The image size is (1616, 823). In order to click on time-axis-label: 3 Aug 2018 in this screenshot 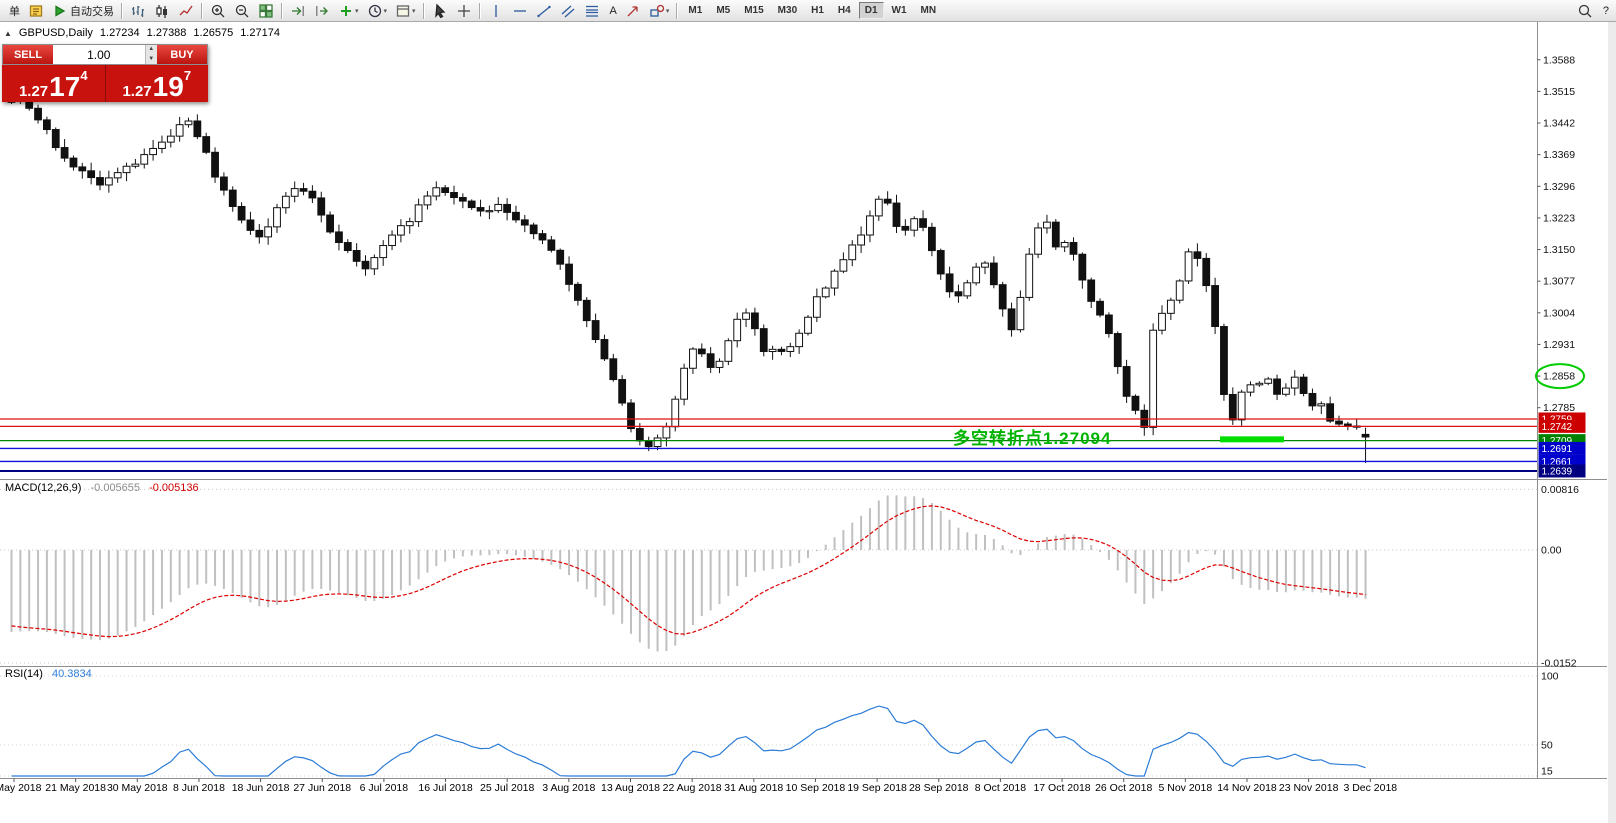, I will do `click(568, 788)`.